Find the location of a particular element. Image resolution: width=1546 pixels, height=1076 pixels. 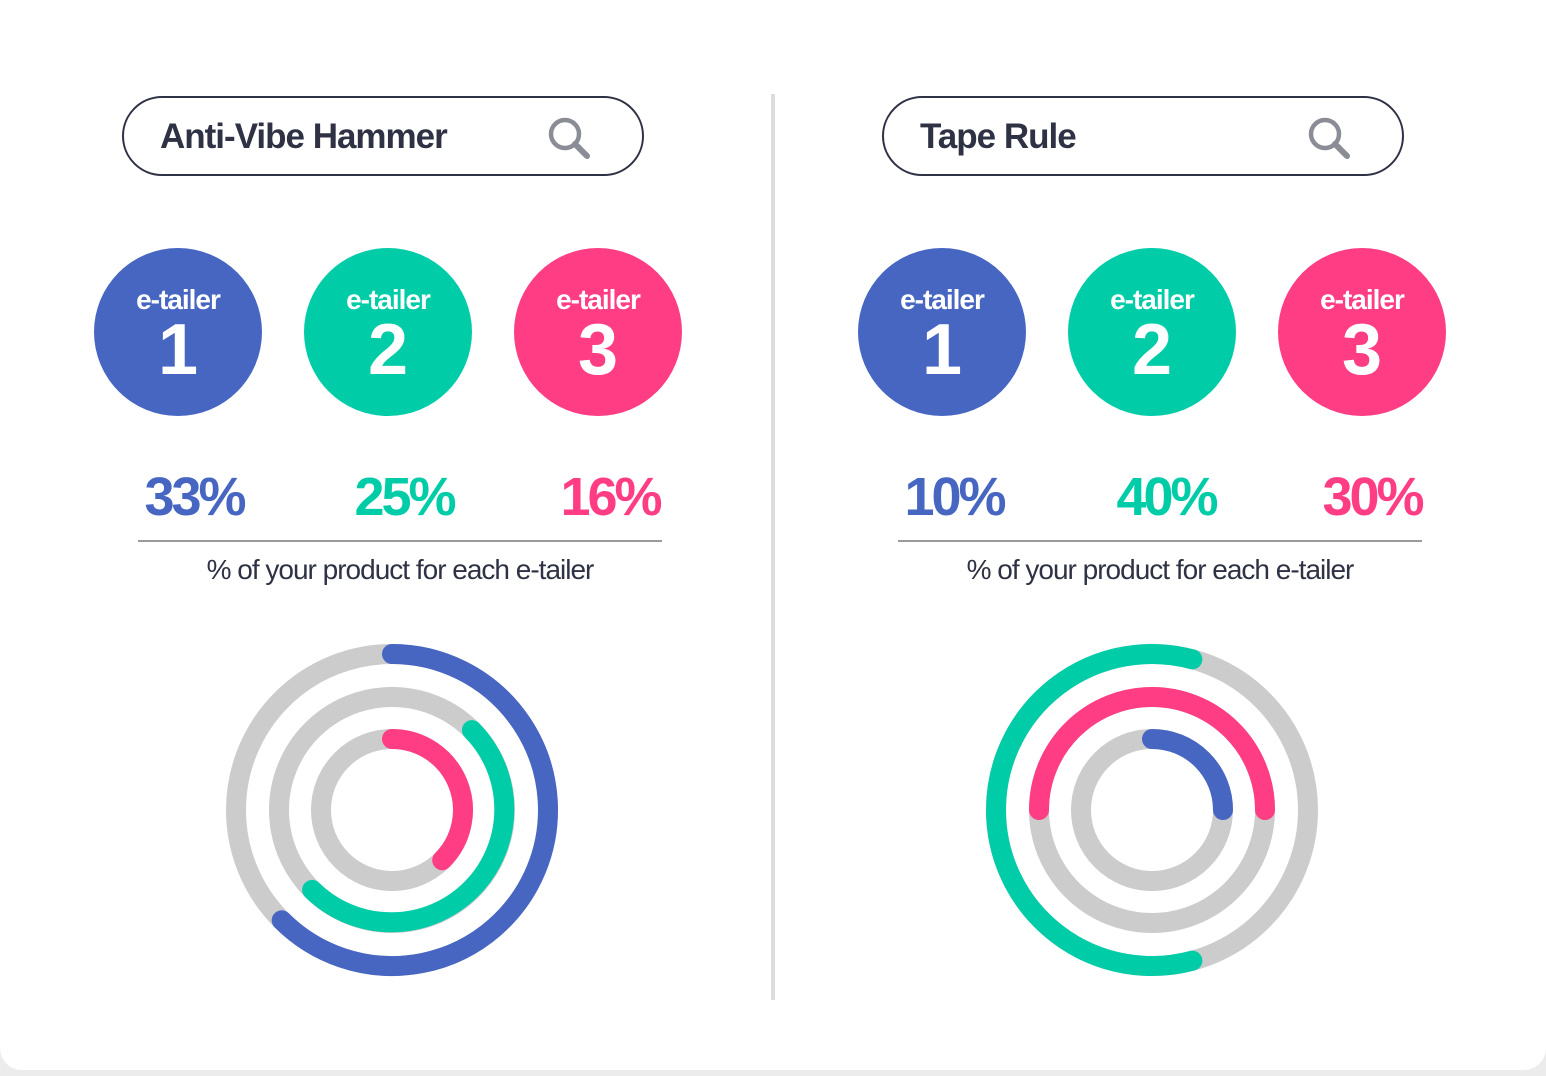

etailer-3-percentage: 30% is located at coordinates (1373, 497).